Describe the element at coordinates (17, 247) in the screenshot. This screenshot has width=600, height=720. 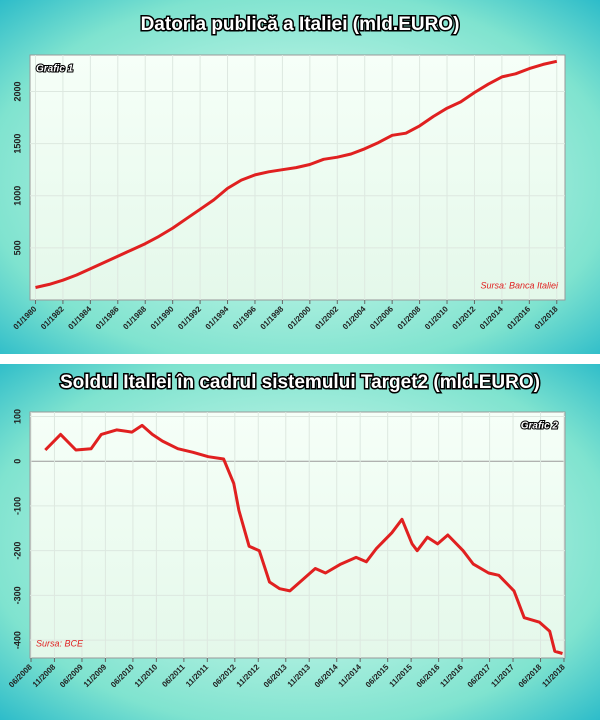
I see `y-tick-label: 500` at that location.